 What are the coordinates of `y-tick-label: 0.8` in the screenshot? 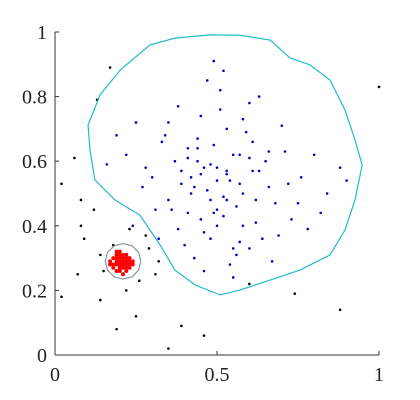 It's located at (34, 98).